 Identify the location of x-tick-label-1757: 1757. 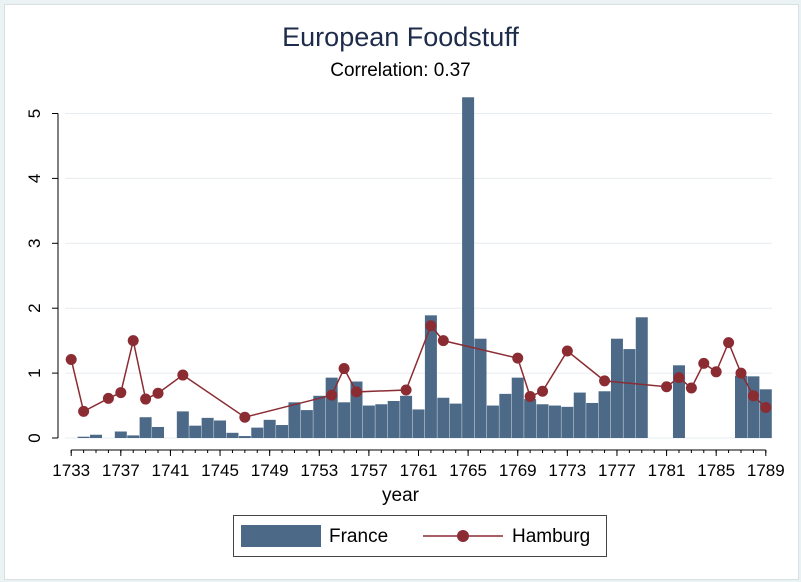
(369, 470).